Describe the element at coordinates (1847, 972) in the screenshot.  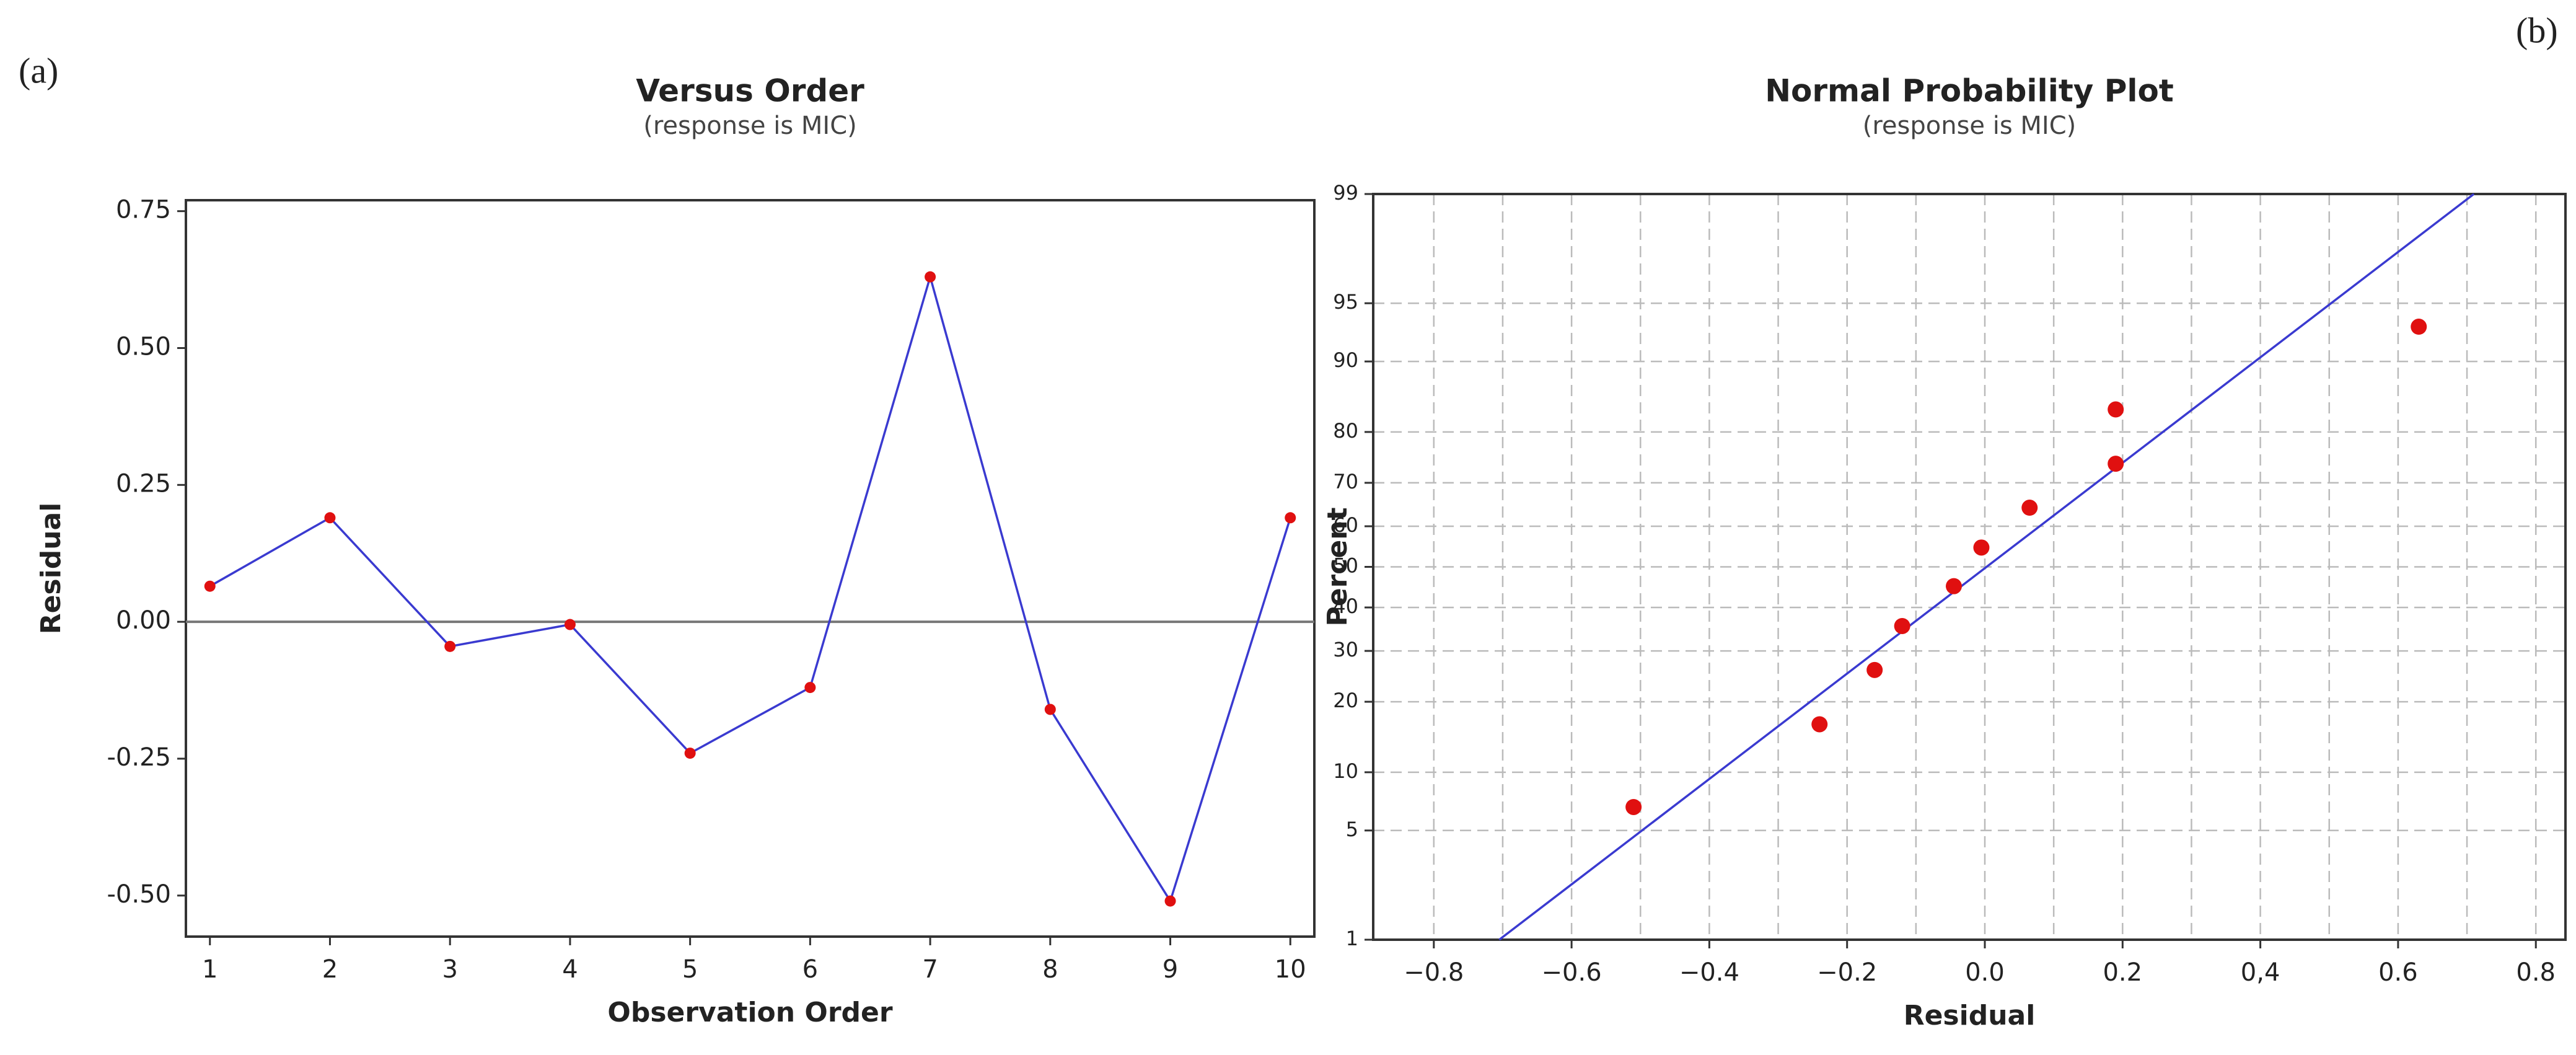
I see `x-tick-label: −0.2` at that location.